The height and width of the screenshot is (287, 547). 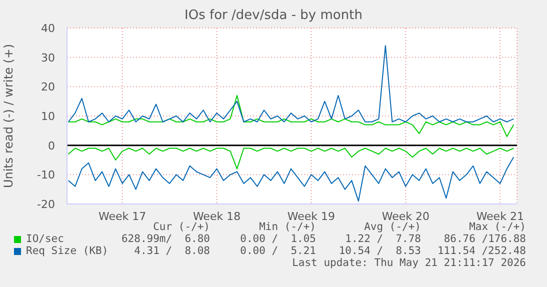 What do you see at coordinates (379, 251) in the screenshot?
I see `text: 10.54 / 8.53` at bounding box center [379, 251].